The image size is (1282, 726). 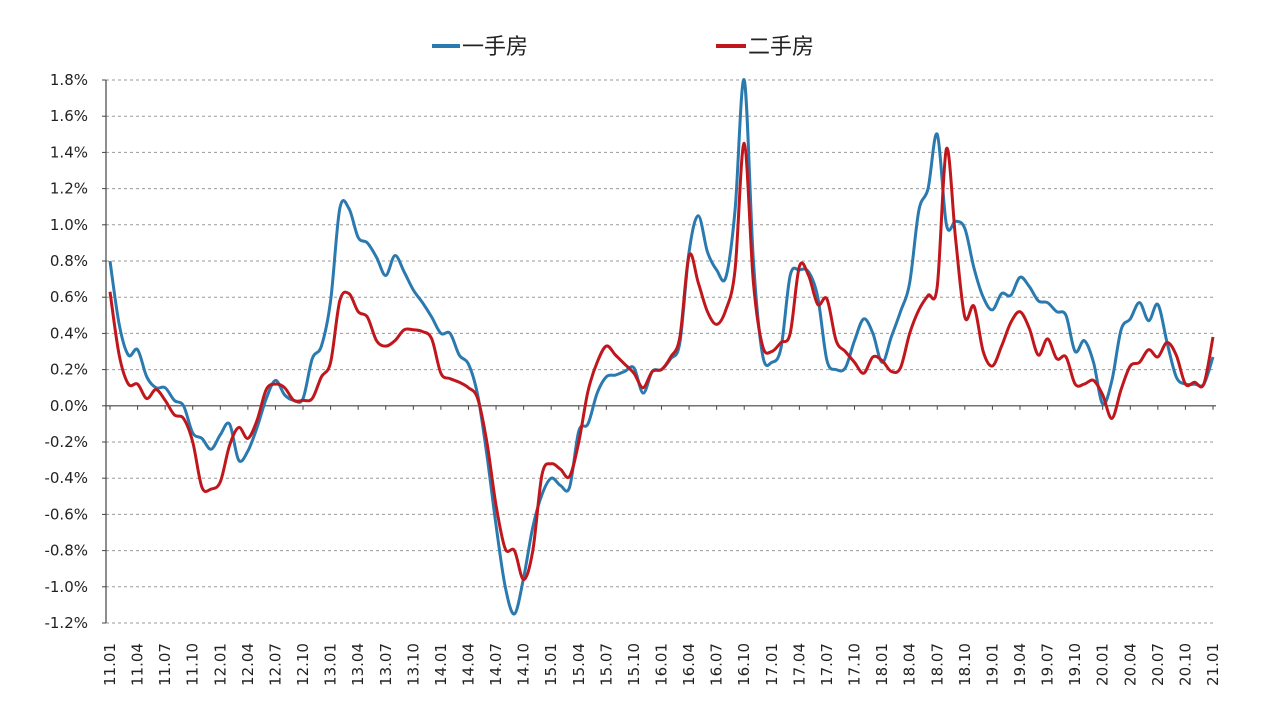 What do you see at coordinates (551, 664) in the screenshot?
I see `x-tick-label: 15.01` at bounding box center [551, 664].